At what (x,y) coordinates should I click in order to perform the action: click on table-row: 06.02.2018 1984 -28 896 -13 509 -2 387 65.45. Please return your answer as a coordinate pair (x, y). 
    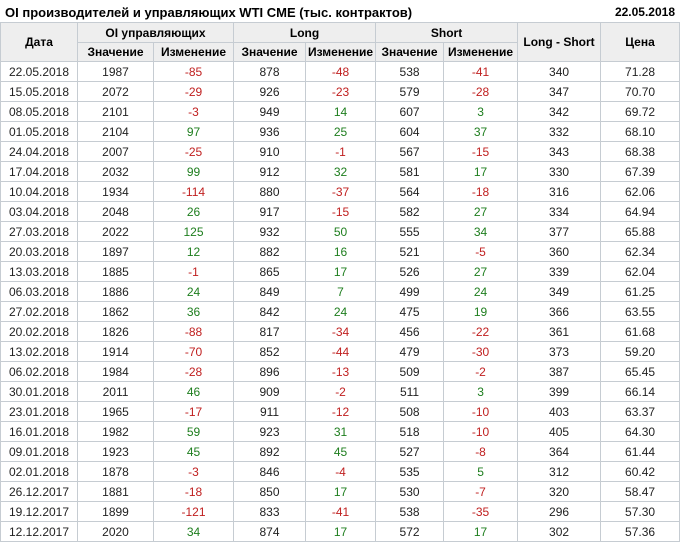
    Looking at the image, I should click on (340, 371).